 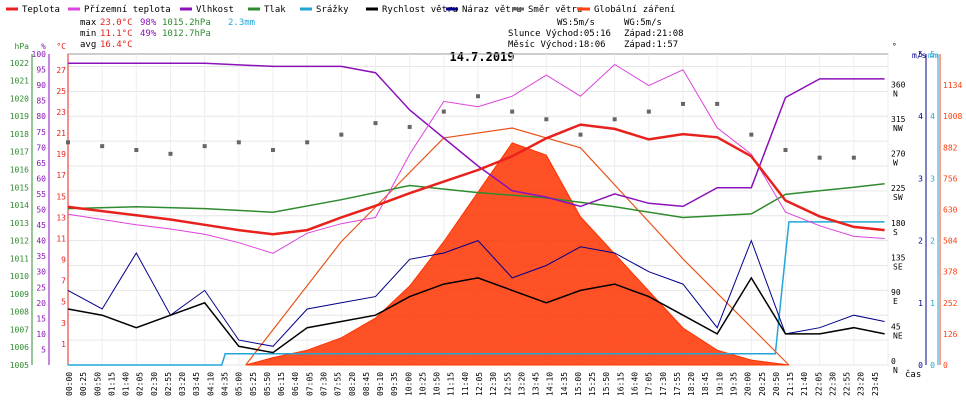 I want to click on hpa-axis-tick-13: 1018, so click(x=19, y=134).